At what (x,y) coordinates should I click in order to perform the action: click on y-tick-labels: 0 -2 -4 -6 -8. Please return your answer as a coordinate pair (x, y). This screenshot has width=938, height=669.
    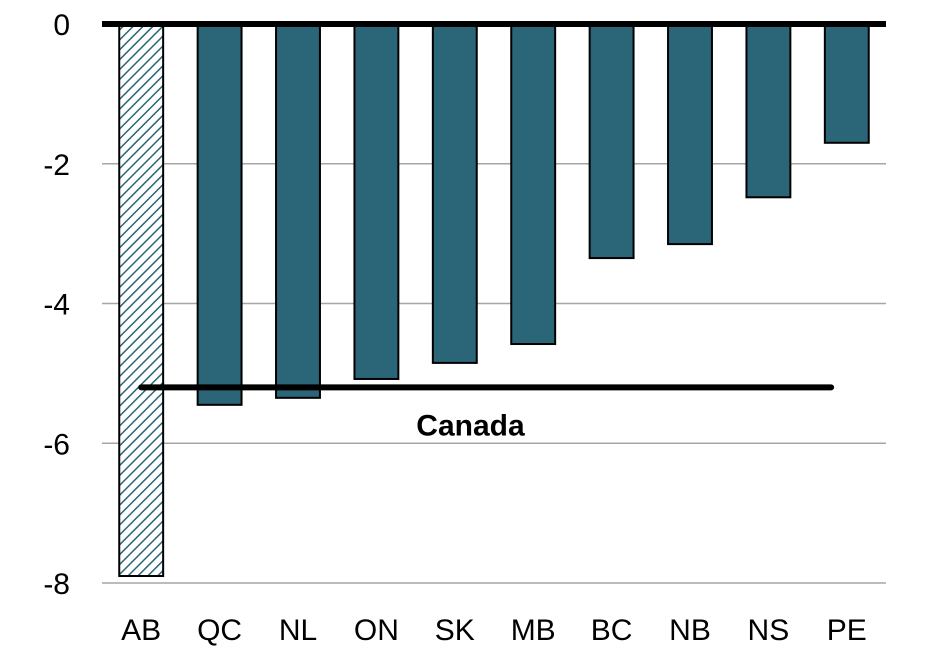
    Looking at the image, I should click on (56, 305).